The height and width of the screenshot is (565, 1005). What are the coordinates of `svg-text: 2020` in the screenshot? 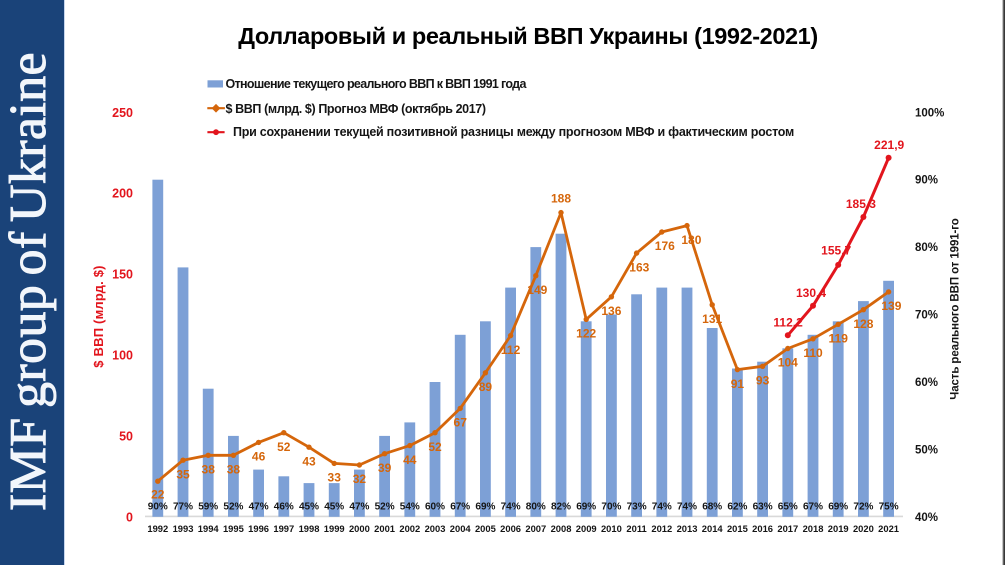 It's located at (863, 528).